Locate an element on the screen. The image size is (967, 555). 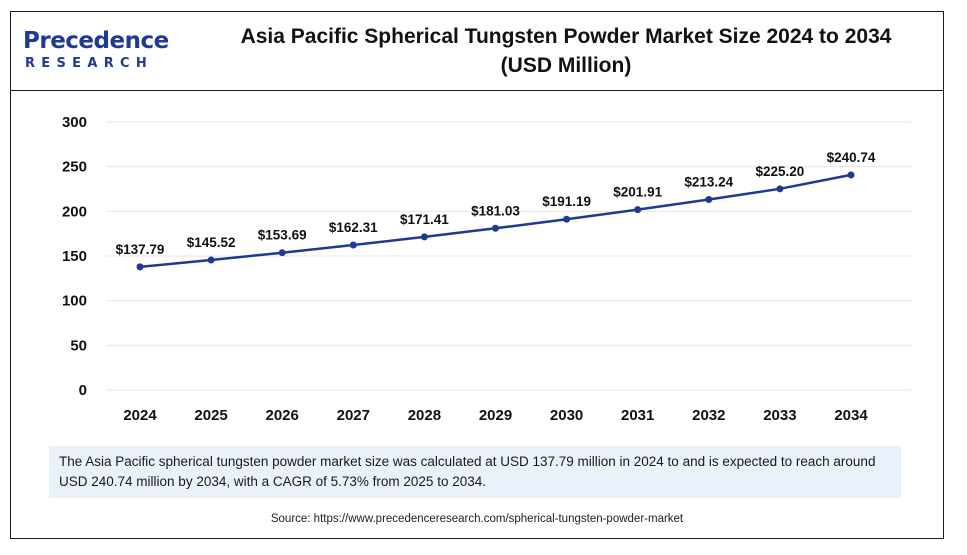
y-tick-label: 150 is located at coordinates (74, 256).